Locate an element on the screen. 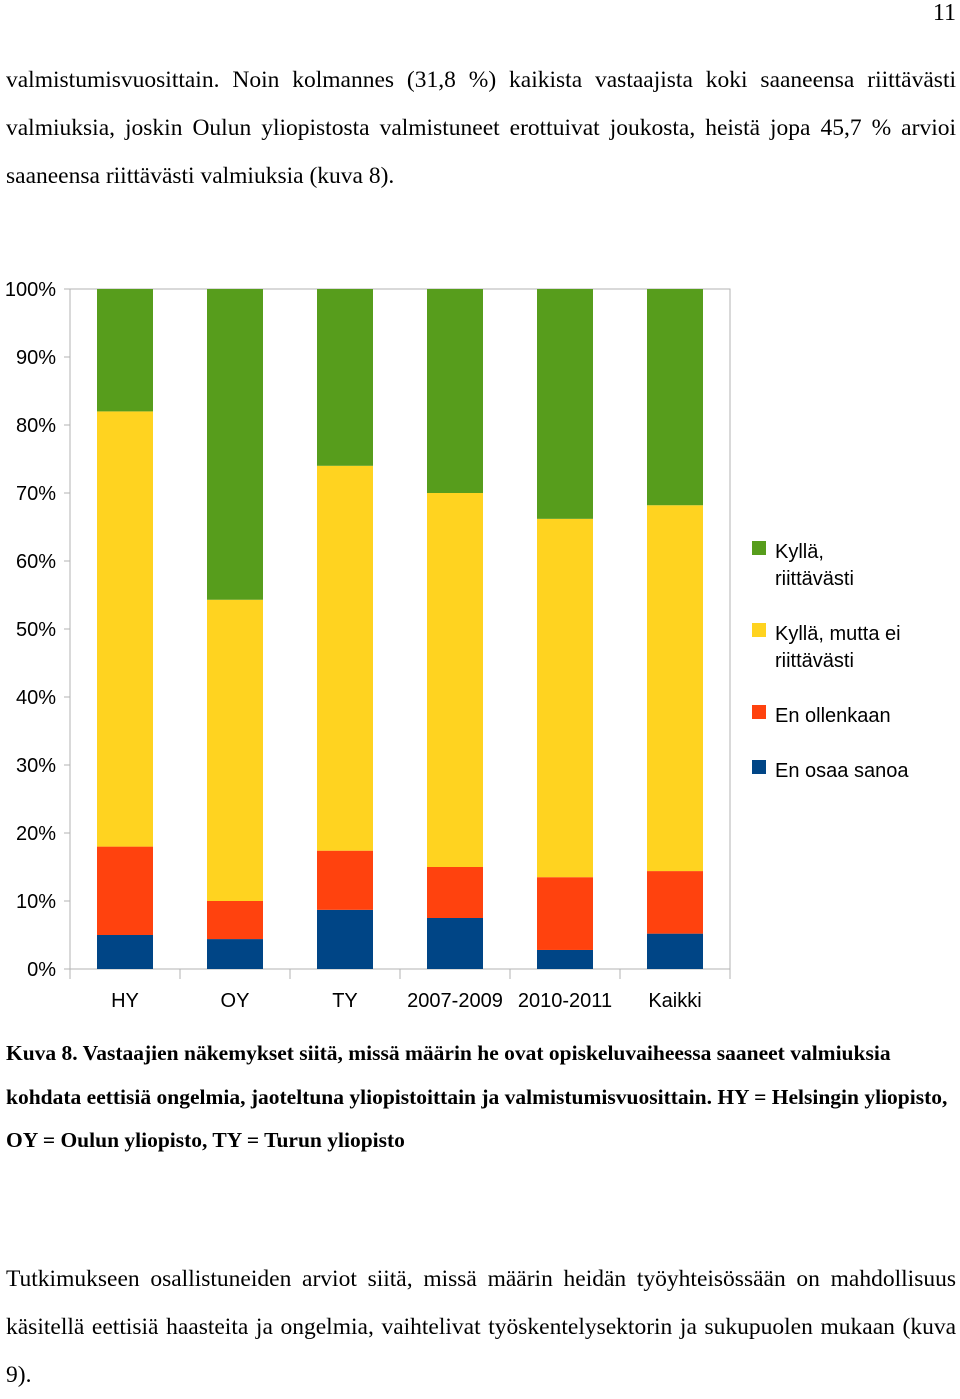 The width and height of the screenshot is (960, 1399). y-tick-label: 40% is located at coordinates (36, 698).